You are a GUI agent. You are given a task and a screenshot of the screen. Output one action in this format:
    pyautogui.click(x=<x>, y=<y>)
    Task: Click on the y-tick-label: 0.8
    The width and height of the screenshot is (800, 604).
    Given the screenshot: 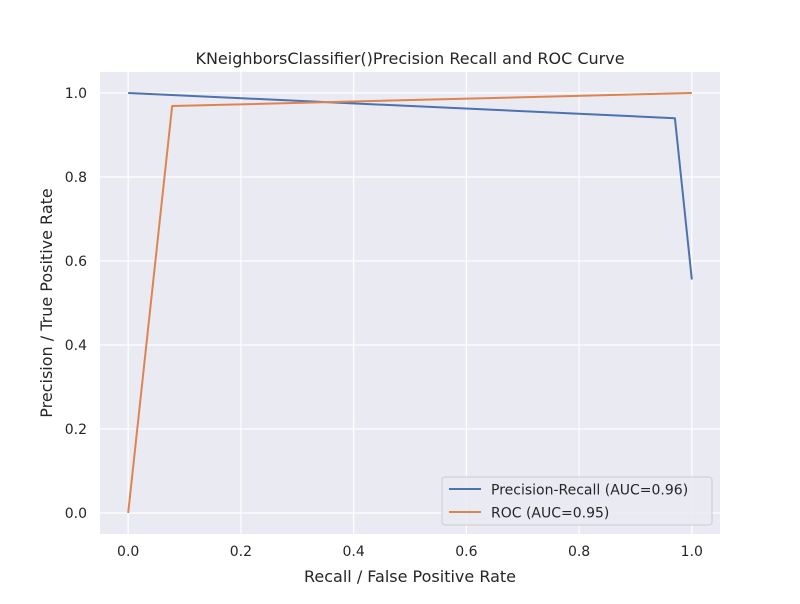 What is the action you would take?
    pyautogui.click(x=76, y=178)
    